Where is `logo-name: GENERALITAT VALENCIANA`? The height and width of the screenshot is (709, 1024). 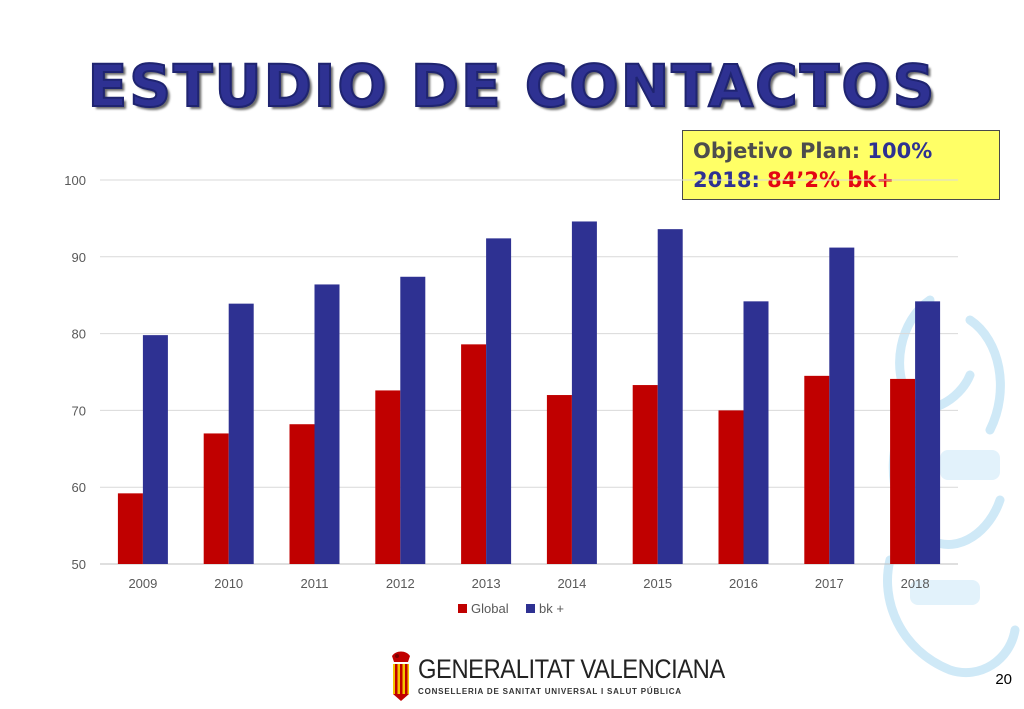
logo-name: GENERALITAT VALENCIANA is located at coordinates (571, 669).